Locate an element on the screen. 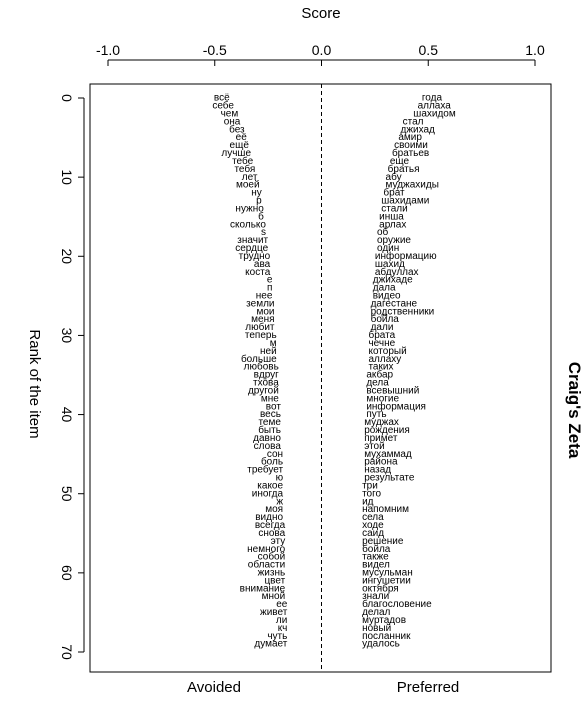 The width and height of the screenshot is (587, 718). avoided-word: ней is located at coordinates (268, 351).